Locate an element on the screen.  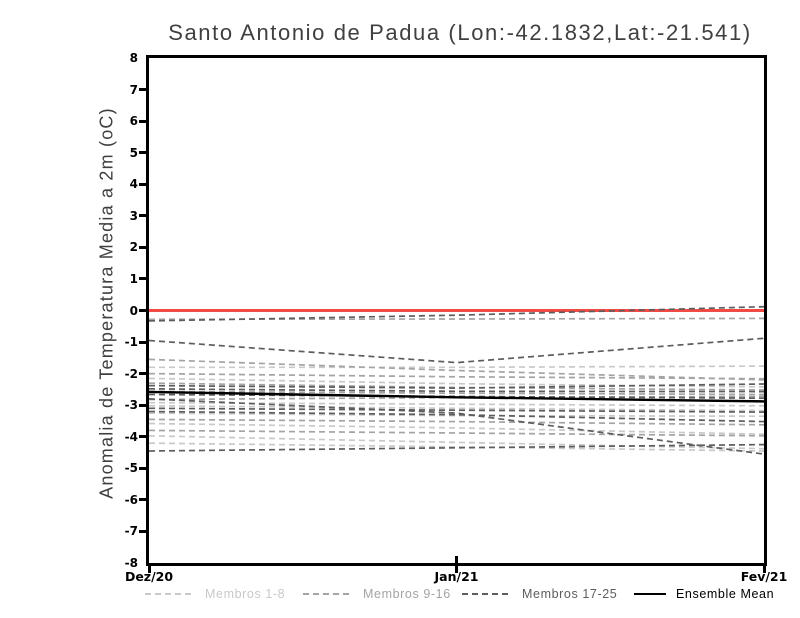
solid-line-sample-icon is located at coordinates (650, 594).